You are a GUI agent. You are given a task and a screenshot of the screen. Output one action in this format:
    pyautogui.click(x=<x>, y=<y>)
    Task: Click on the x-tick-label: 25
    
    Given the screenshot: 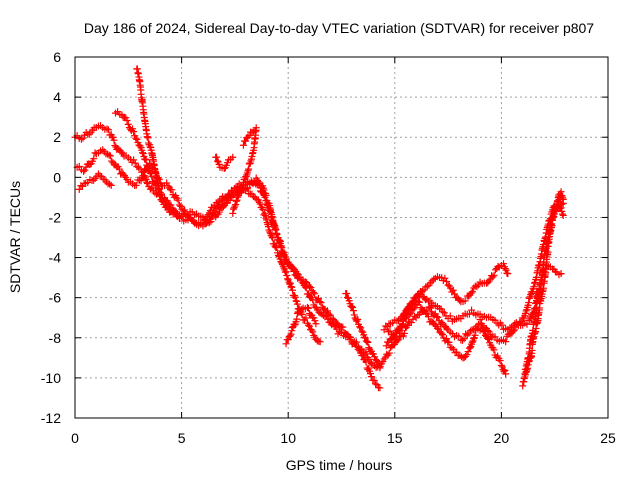 What is the action you would take?
    pyautogui.click(x=608, y=438)
    